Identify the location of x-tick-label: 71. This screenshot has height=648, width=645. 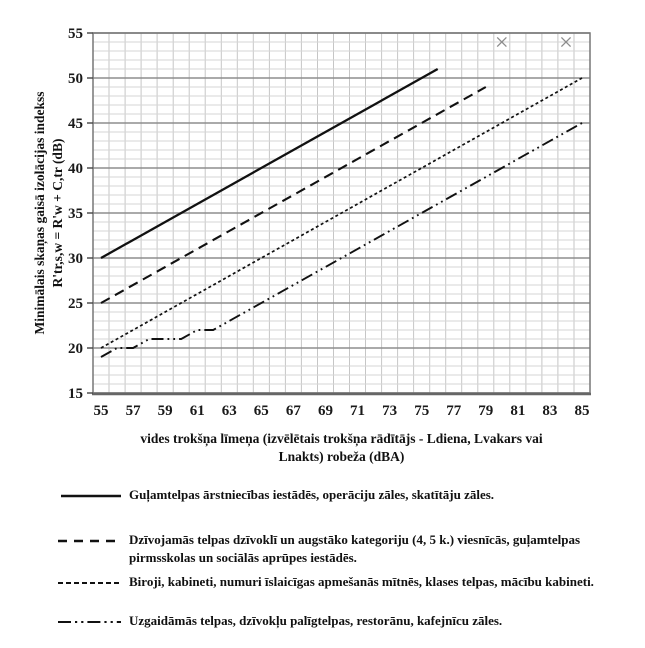
(357, 411).